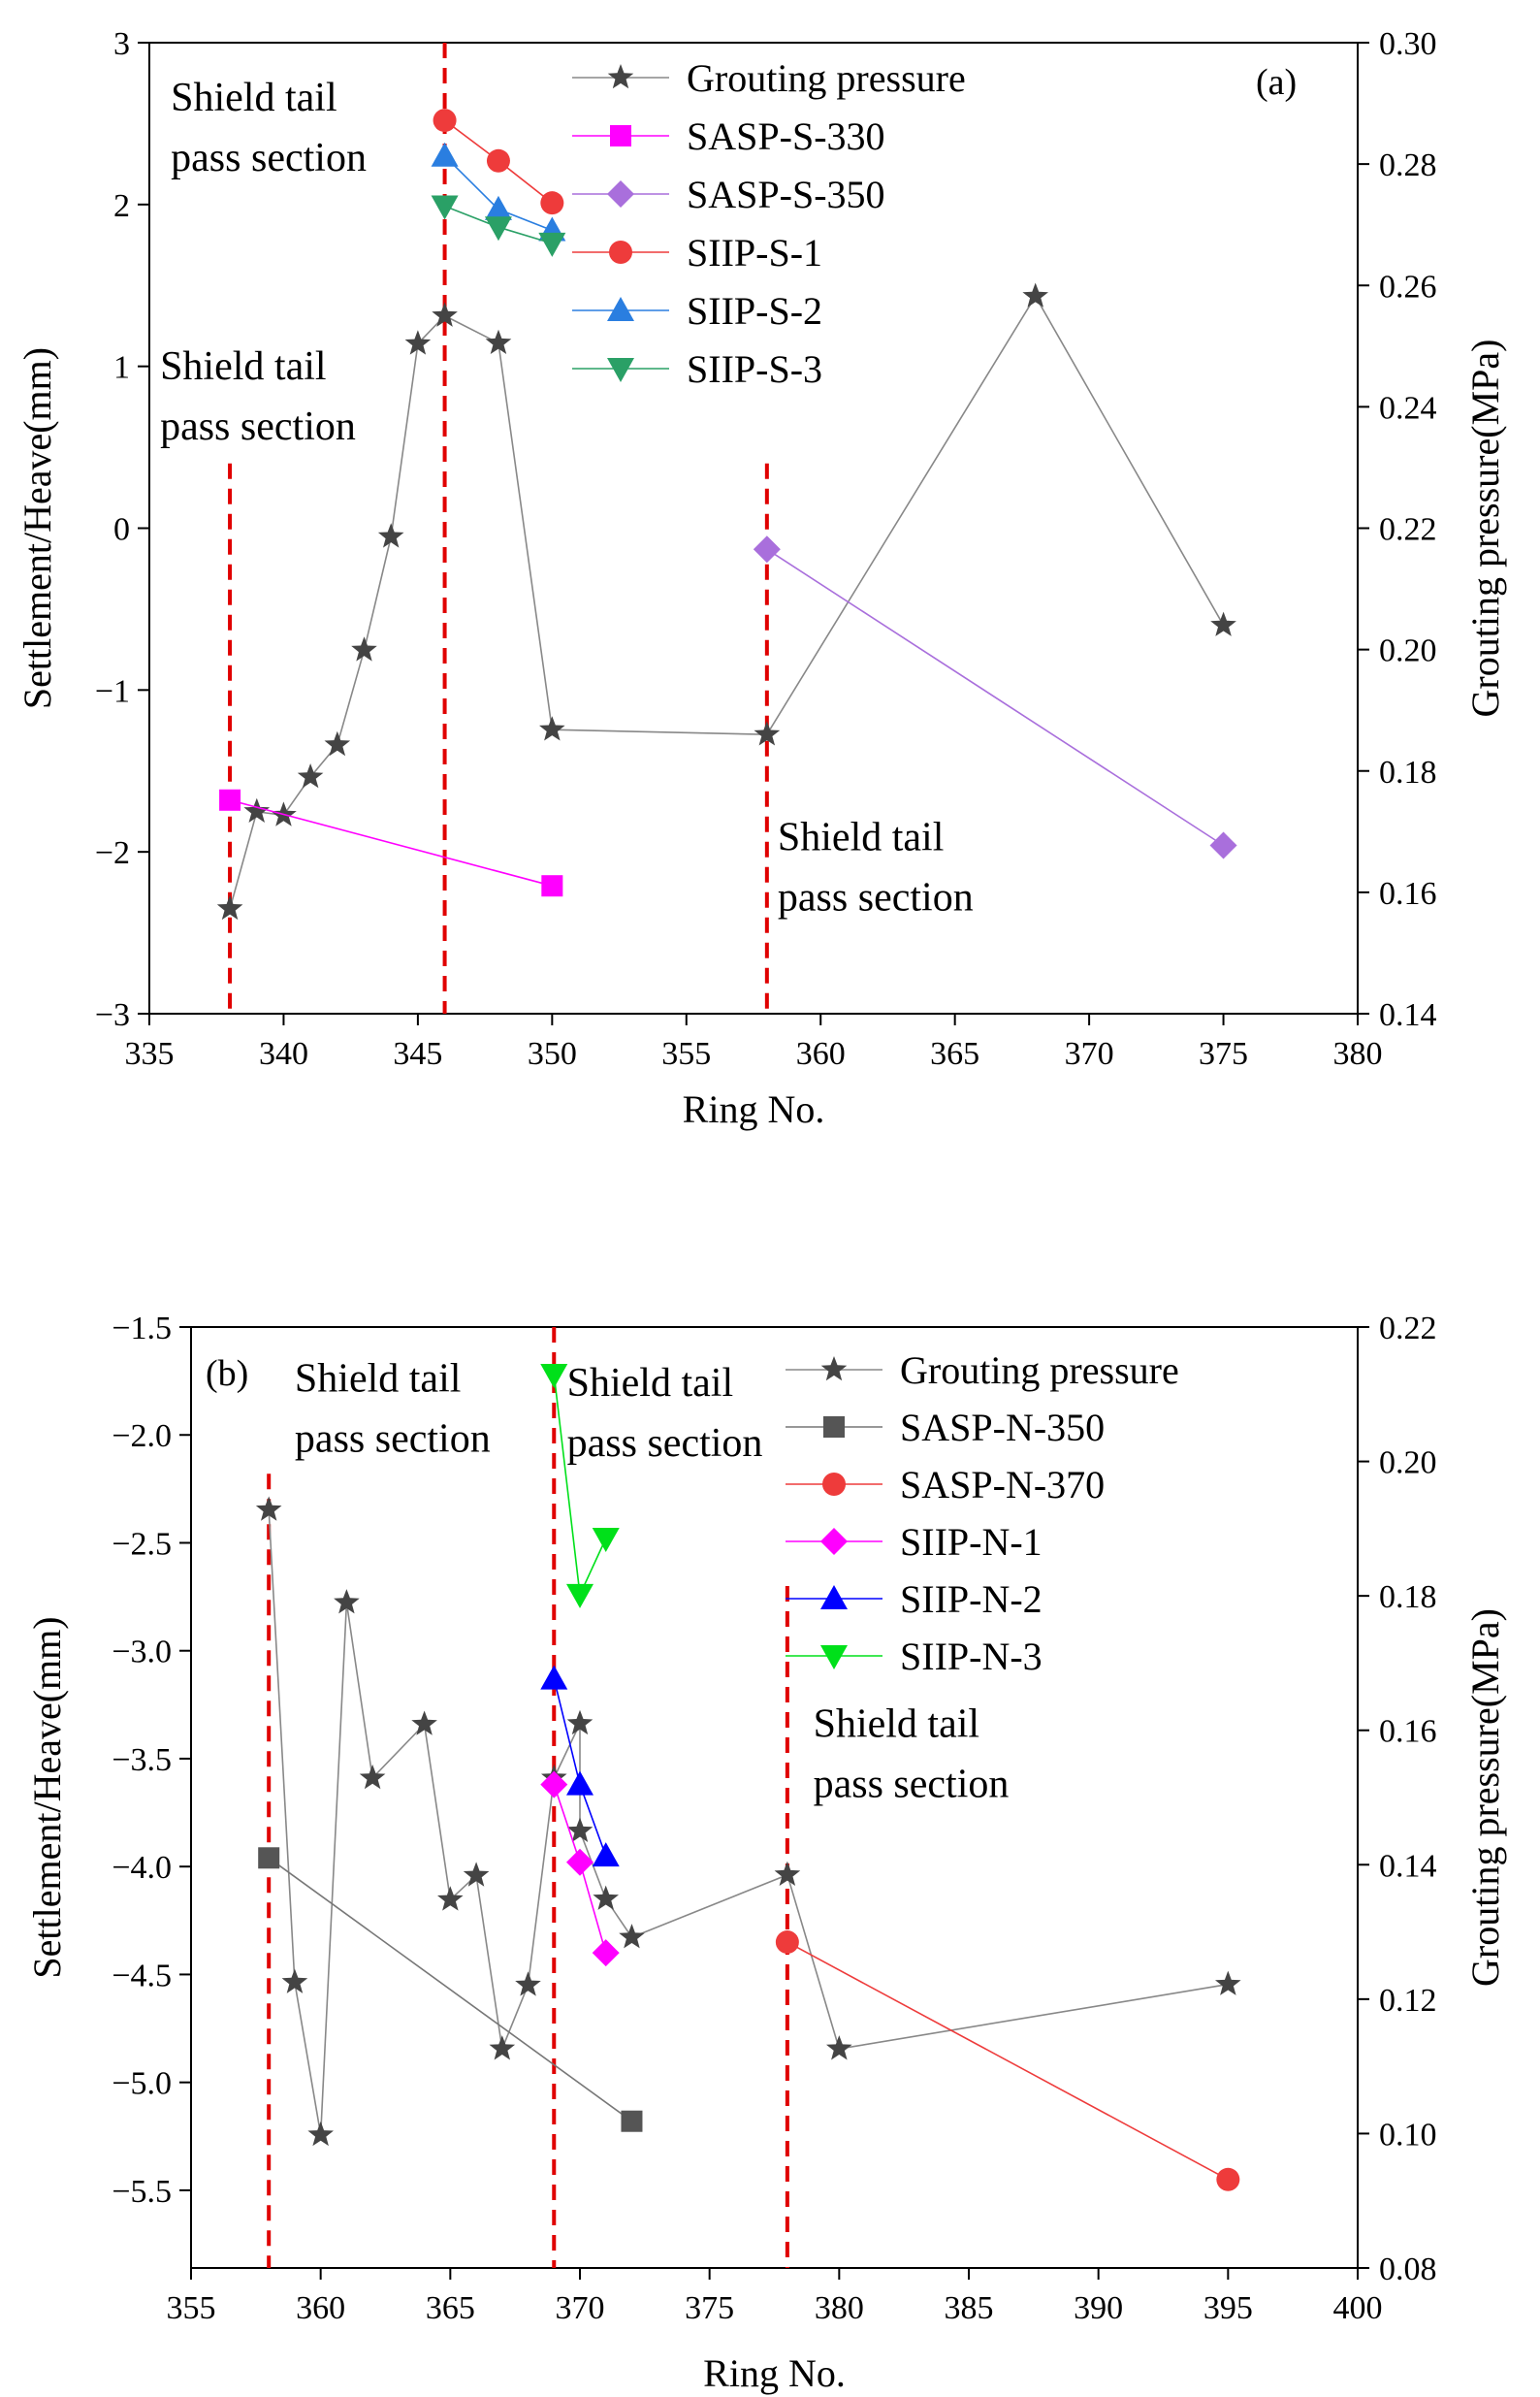 The width and height of the screenshot is (1540, 2397). Describe the element at coordinates (786, 136) in the screenshot. I see `legend-label: SASP-S-330` at that location.